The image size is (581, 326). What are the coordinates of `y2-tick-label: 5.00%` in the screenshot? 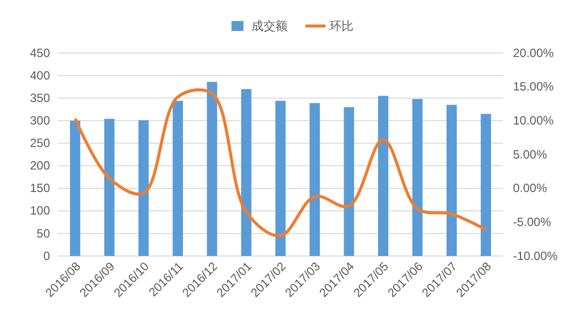 It's located at (530, 154).